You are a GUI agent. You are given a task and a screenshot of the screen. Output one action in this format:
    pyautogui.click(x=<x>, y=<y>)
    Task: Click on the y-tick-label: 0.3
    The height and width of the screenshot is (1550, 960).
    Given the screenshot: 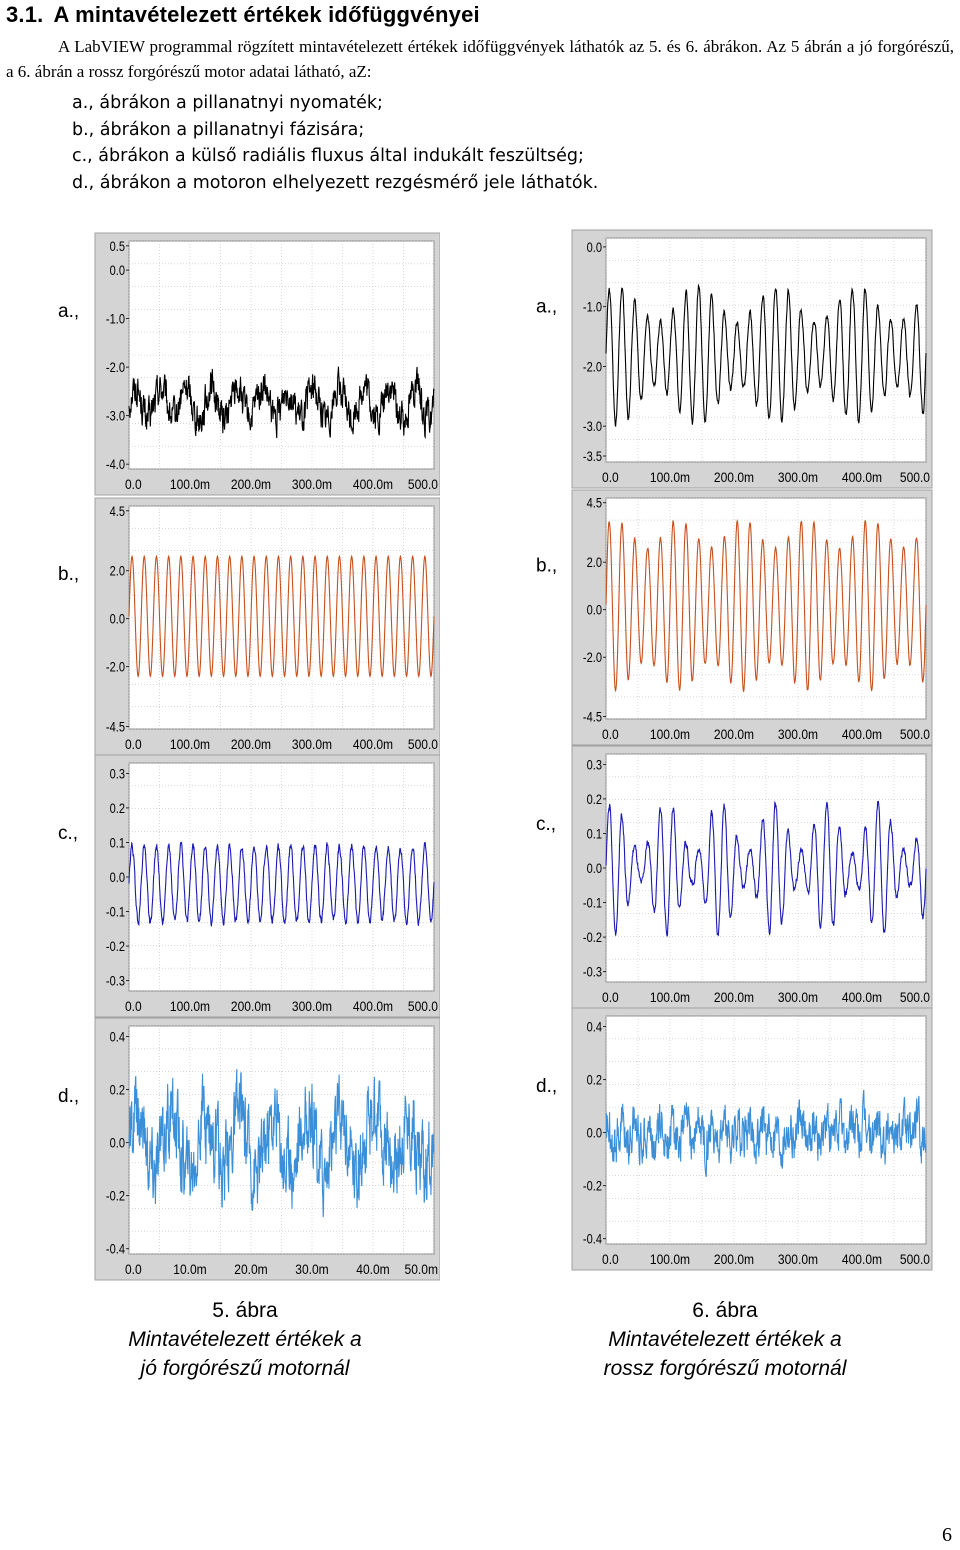 What is the action you would take?
    pyautogui.click(x=117, y=773)
    